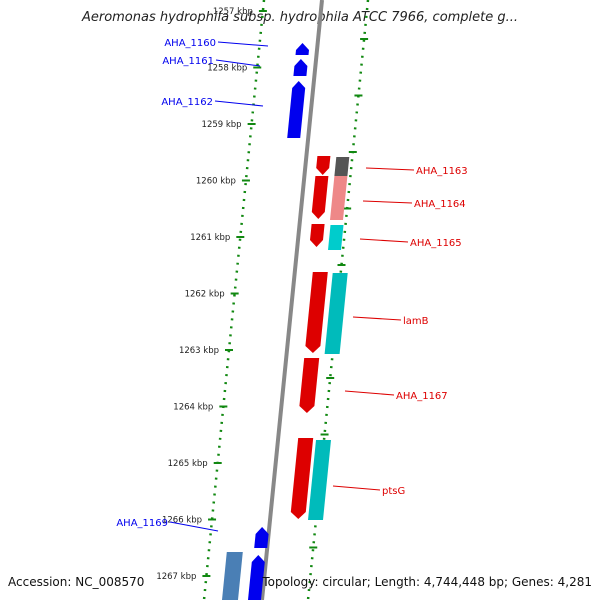 Image resolution: width=600 pixels, height=600 pixels. What do you see at coordinates (205, 295) in the screenshot?
I see `tick-label: 1262 kbp` at bounding box center [205, 295].